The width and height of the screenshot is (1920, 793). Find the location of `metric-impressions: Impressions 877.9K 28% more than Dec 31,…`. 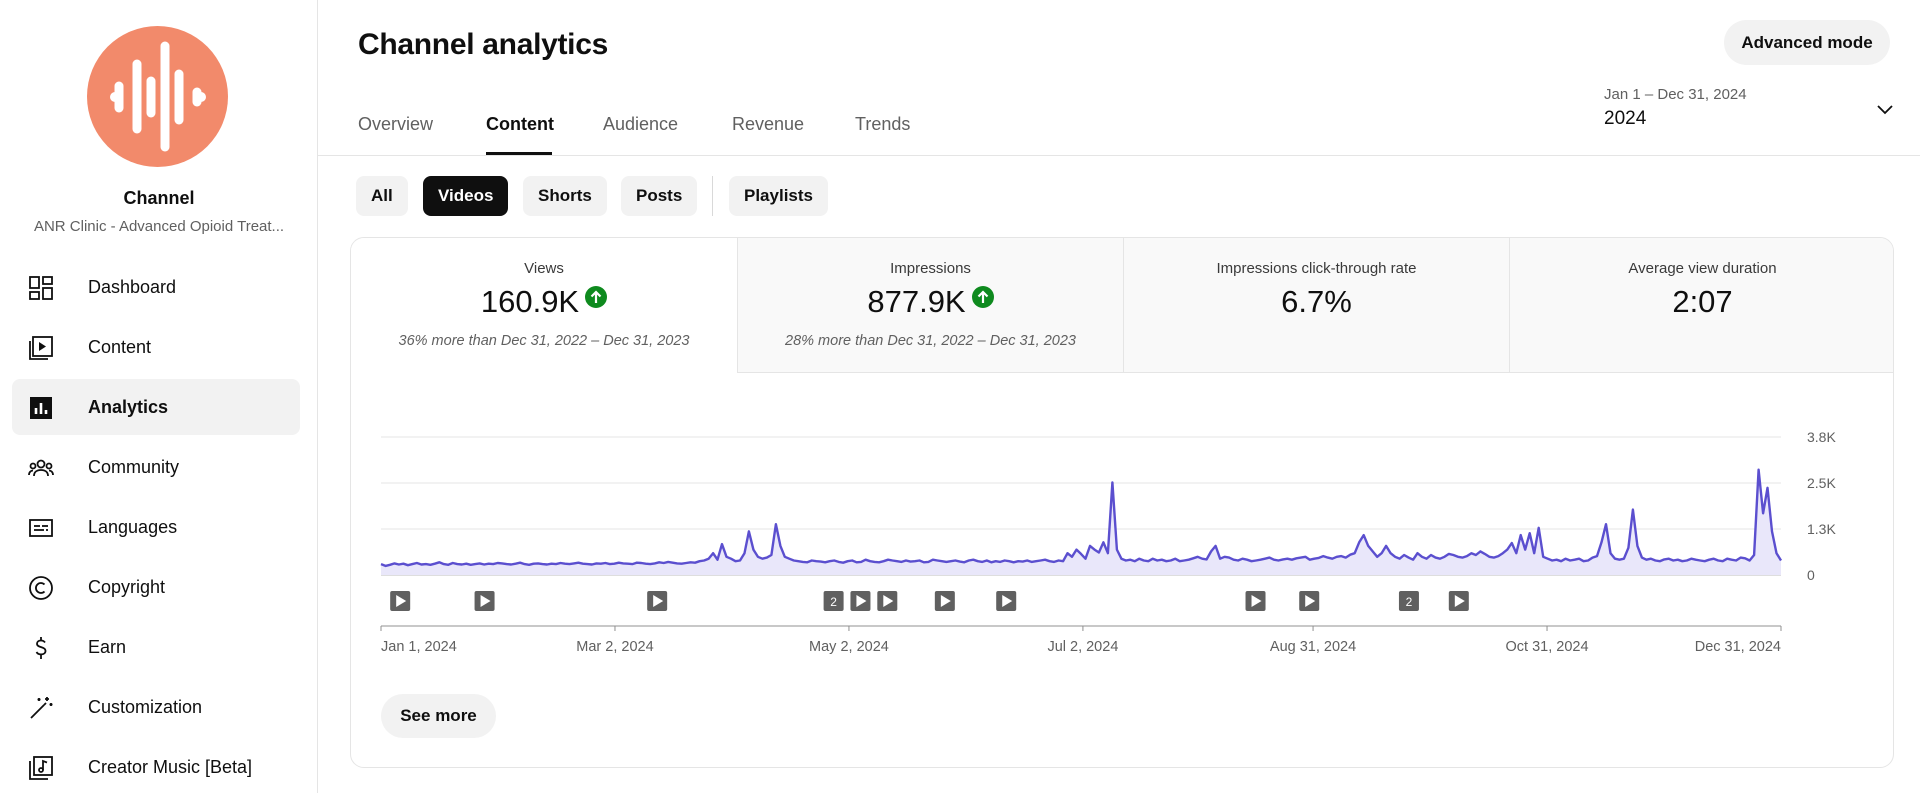

metric-impressions: Impressions 877.9K 28% more than Dec 31,… is located at coordinates (930, 305).